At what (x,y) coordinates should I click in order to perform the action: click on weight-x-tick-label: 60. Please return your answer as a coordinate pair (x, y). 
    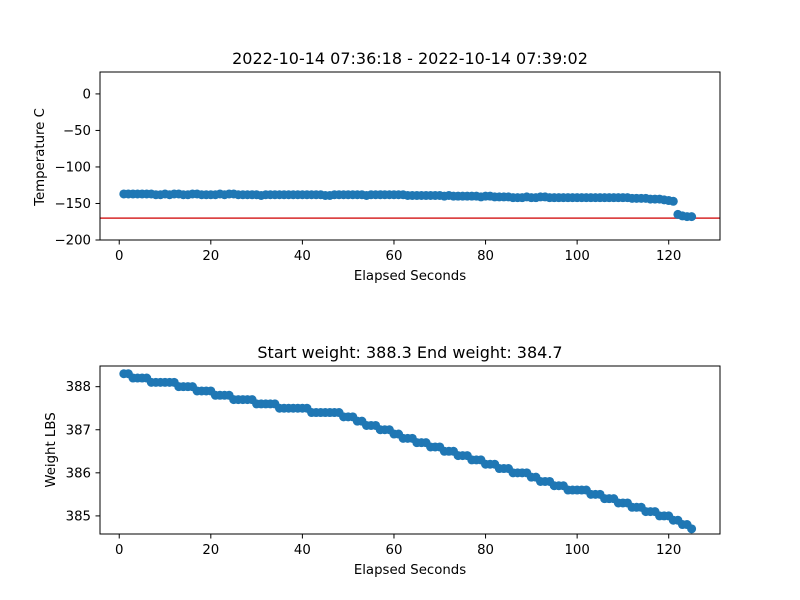
    Looking at the image, I should click on (394, 550).